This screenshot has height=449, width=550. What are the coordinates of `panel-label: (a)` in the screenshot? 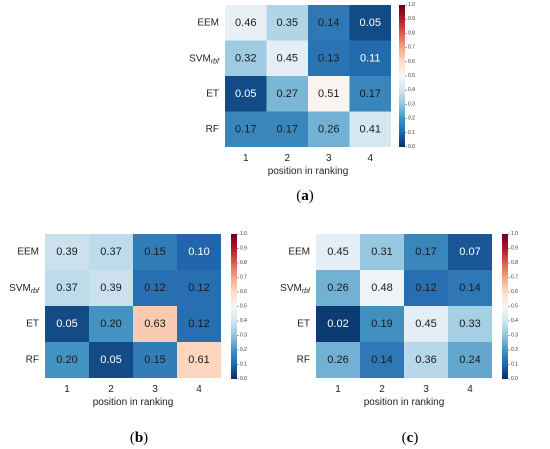 It's located at (305, 196).